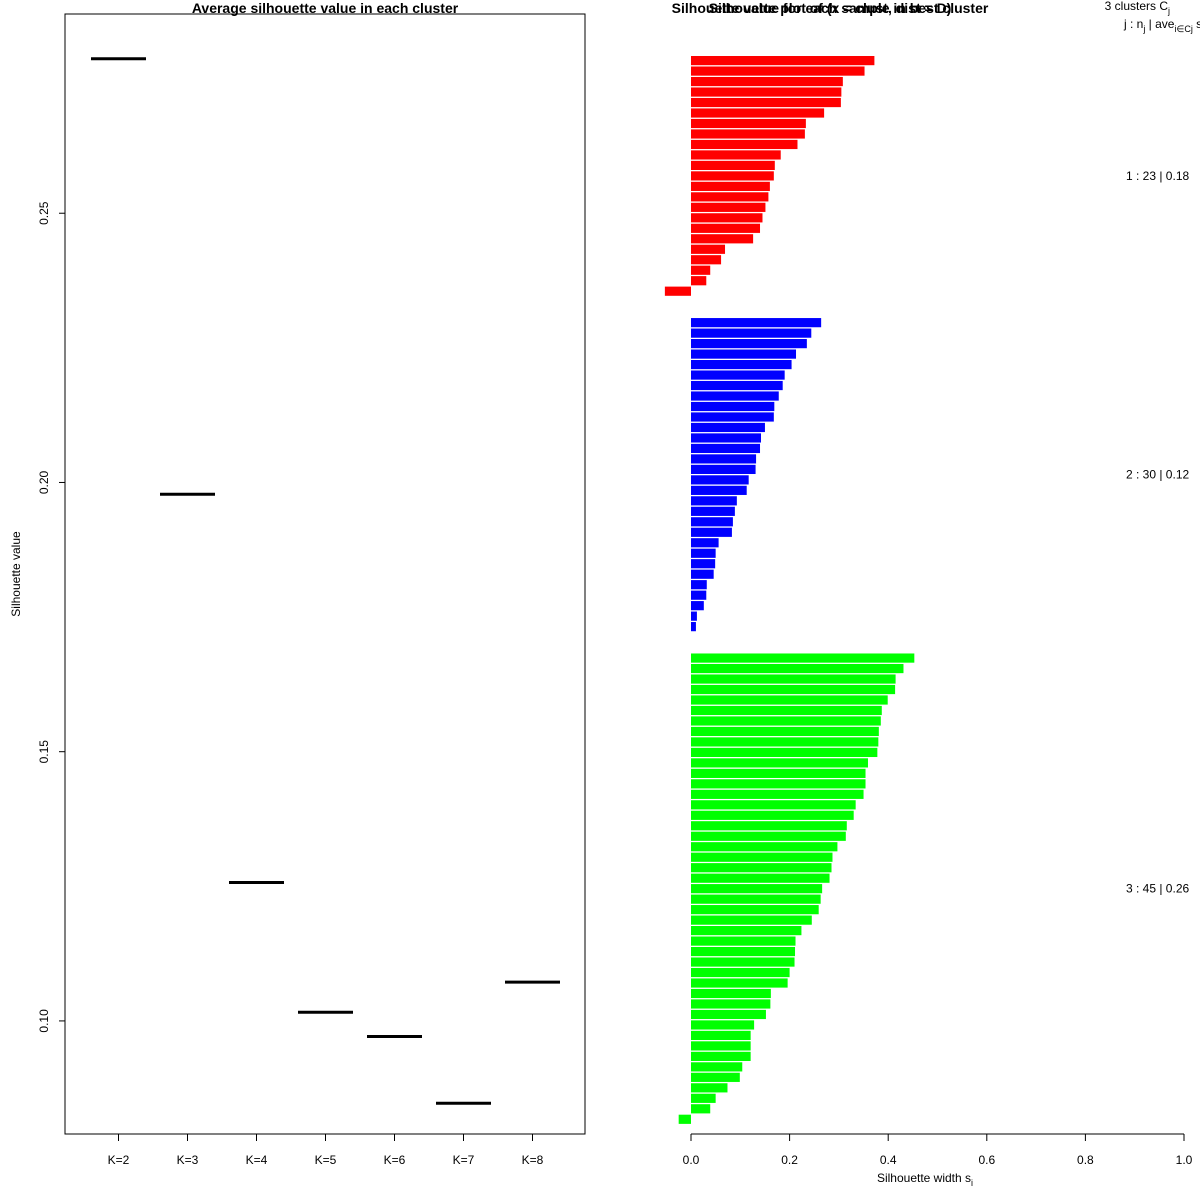 Image resolution: width=1200 pixels, height=1200 pixels. Describe the element at coordinates (119, 1160) in the screenshot. I see `left-x-tick-label: K=2` at that location.